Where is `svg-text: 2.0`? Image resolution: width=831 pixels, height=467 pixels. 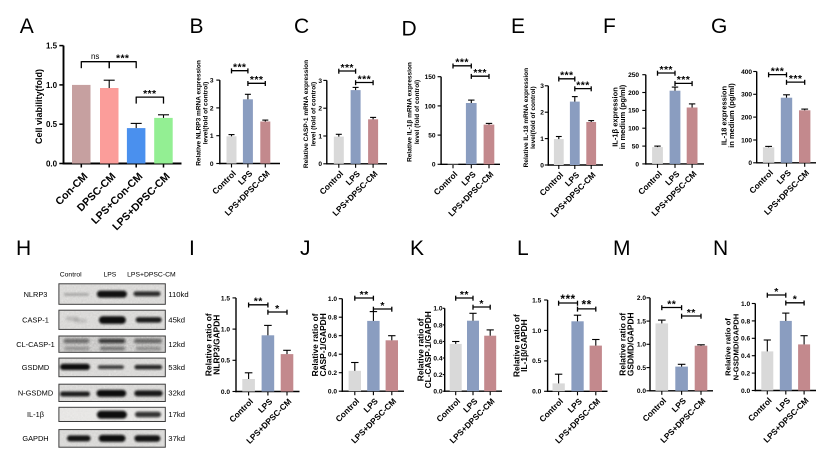
svg-text: 2.0 is located at coordinates (641, 298).